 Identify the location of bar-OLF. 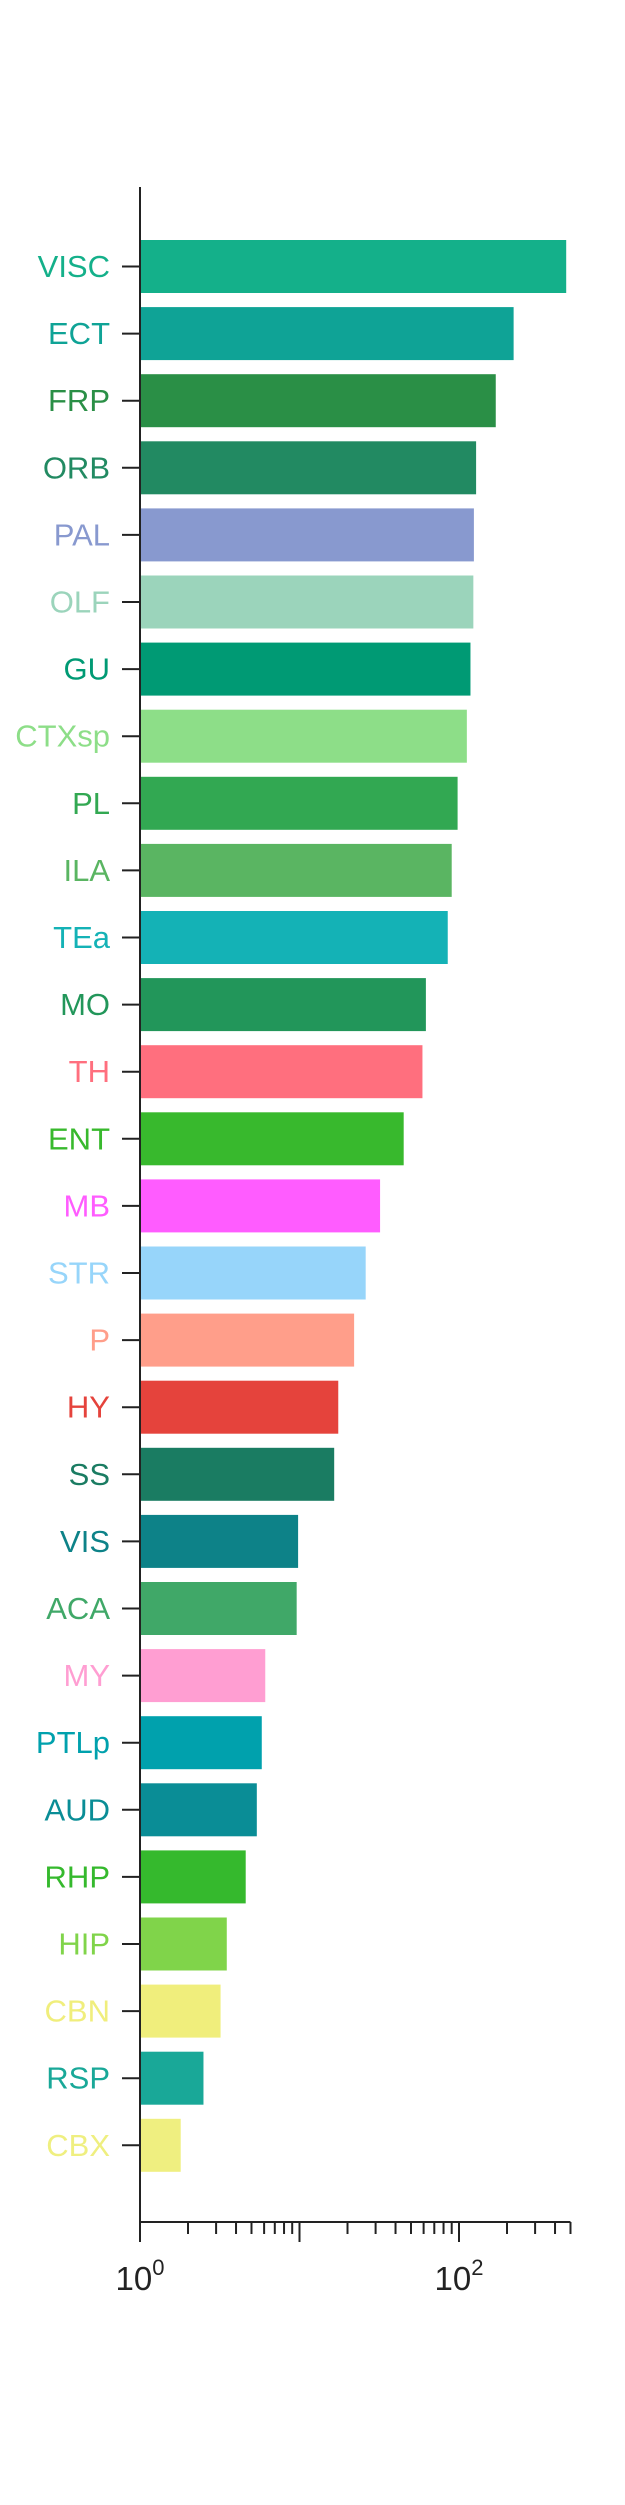
(307, 602).